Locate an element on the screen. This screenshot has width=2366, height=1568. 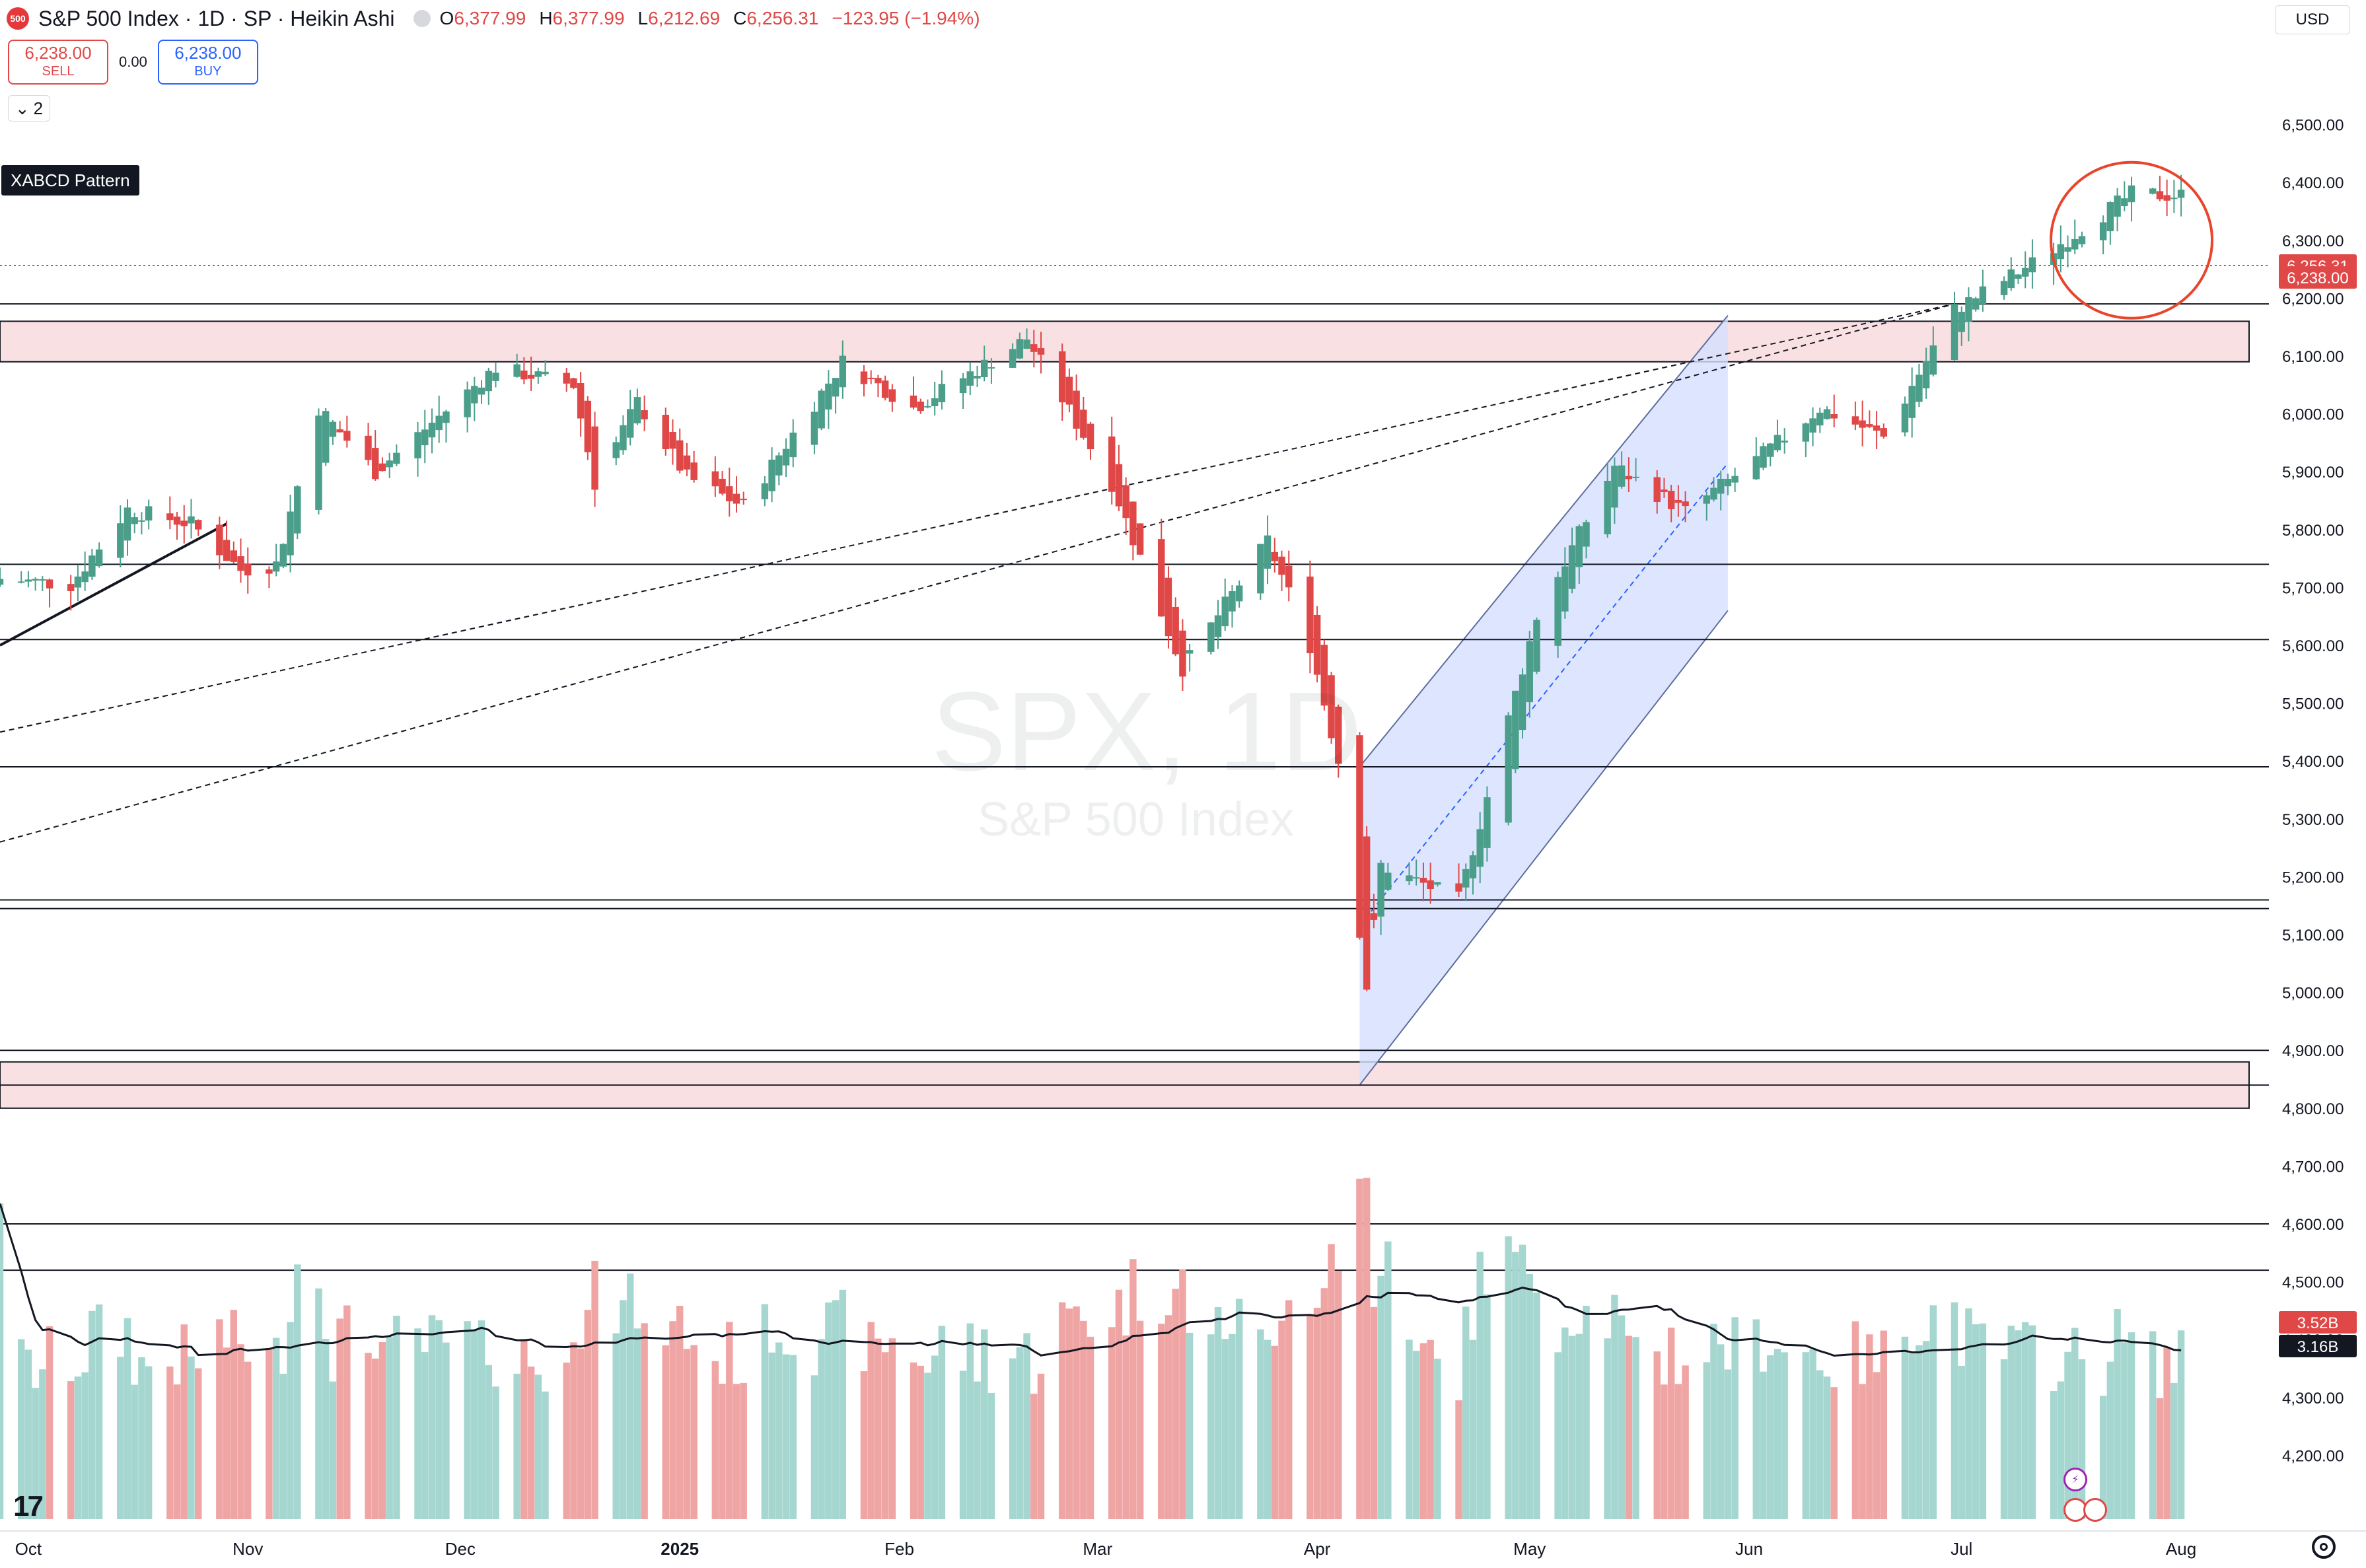
flash-event-icon: ⚡ is located at coordinates (2075, 1479).